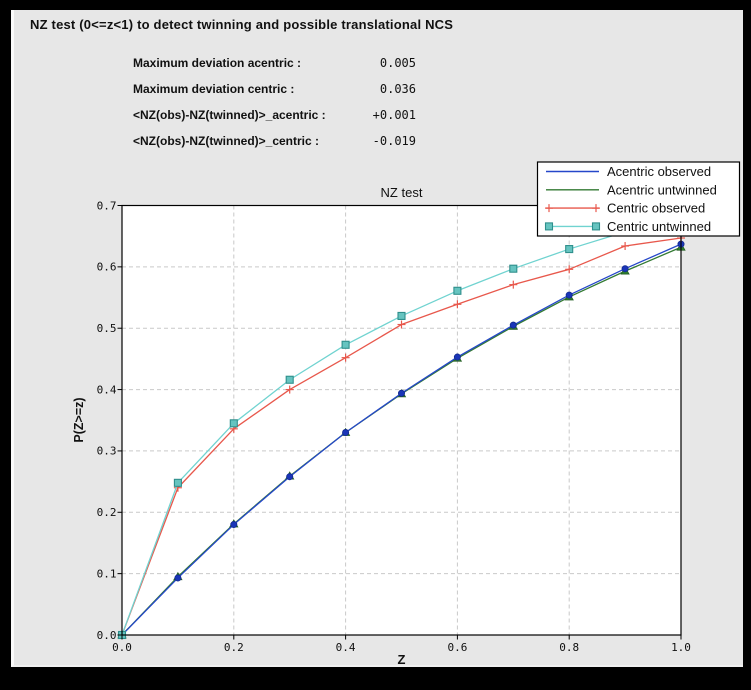 The width and height of the screenshot is (751, 690). What do you see at coordinates (217, 63) in the screenshot?
I see `stat-label: Maximum deviation acentric :` at bounding box center [217, 63].